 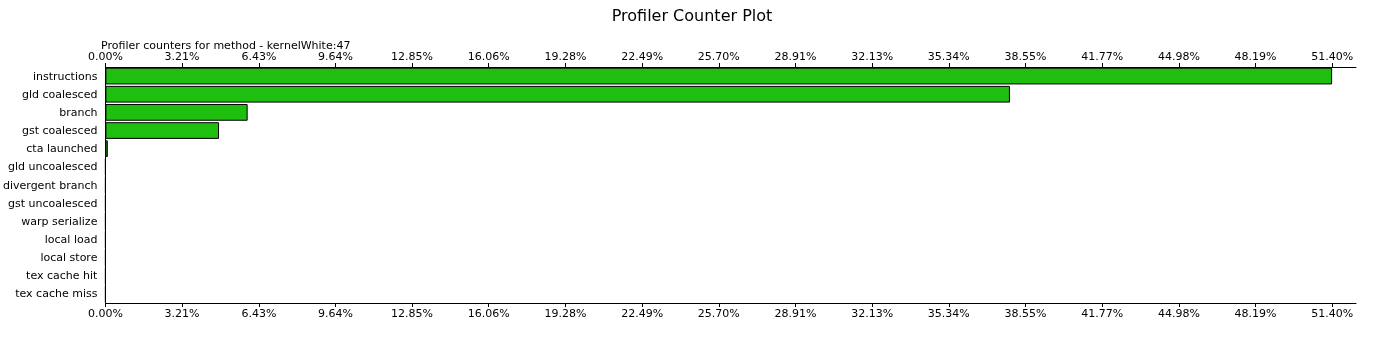 I want to click on y-tick-label: gld coalesced, so click(x=60, y=94).